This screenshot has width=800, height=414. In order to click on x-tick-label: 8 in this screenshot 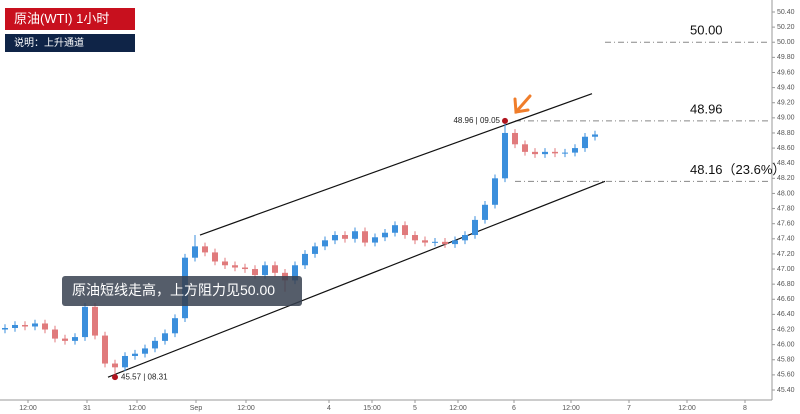, I will do `click(745, 408)`.